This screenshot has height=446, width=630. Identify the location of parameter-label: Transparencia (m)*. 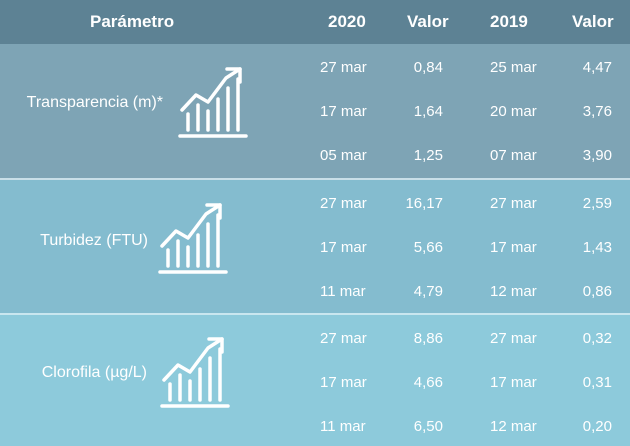
(94, 102).